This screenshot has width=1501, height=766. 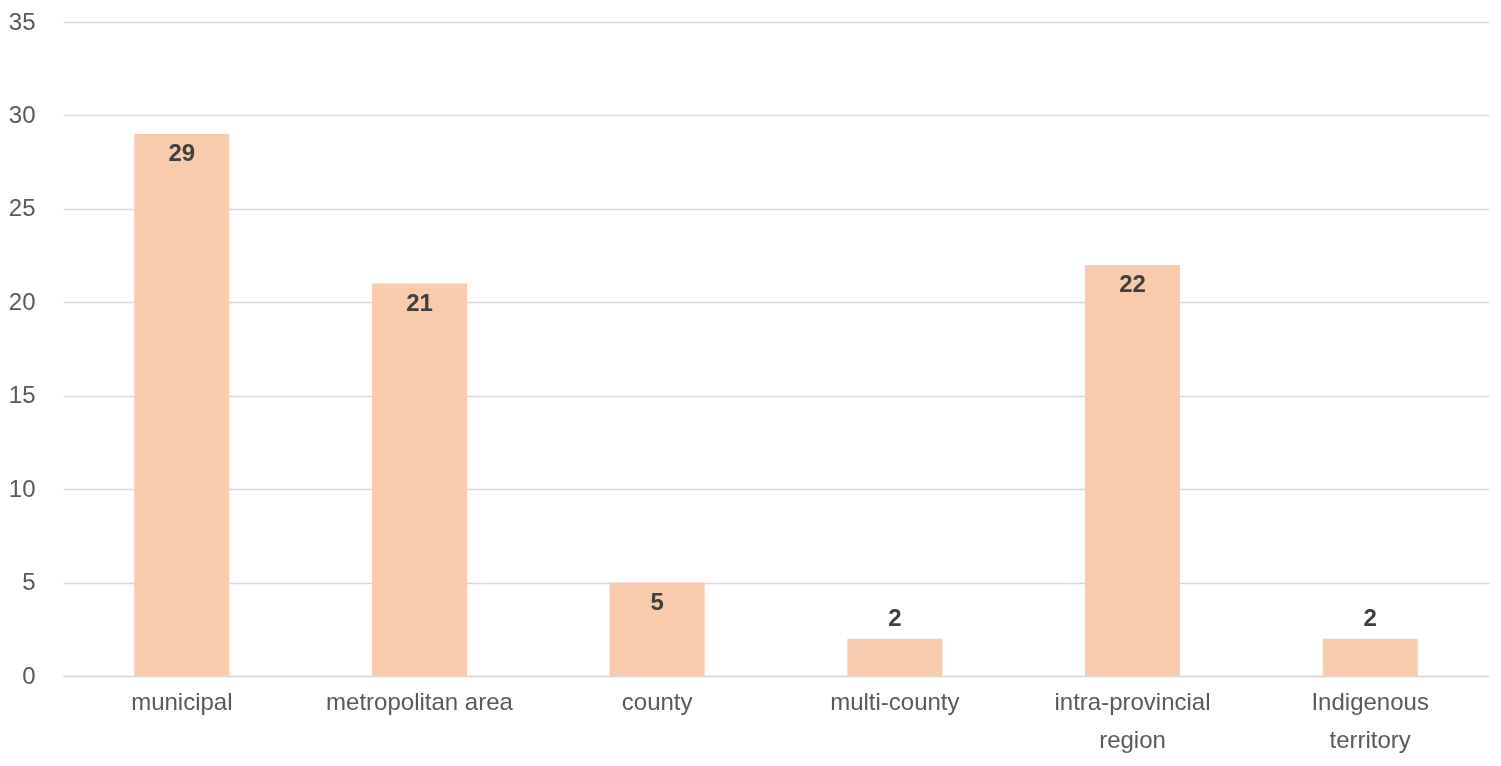 What do you see at coordinates (1132, 283) in the screenshot?
I see `data-label: 22` at bounding box center [1132, 283].